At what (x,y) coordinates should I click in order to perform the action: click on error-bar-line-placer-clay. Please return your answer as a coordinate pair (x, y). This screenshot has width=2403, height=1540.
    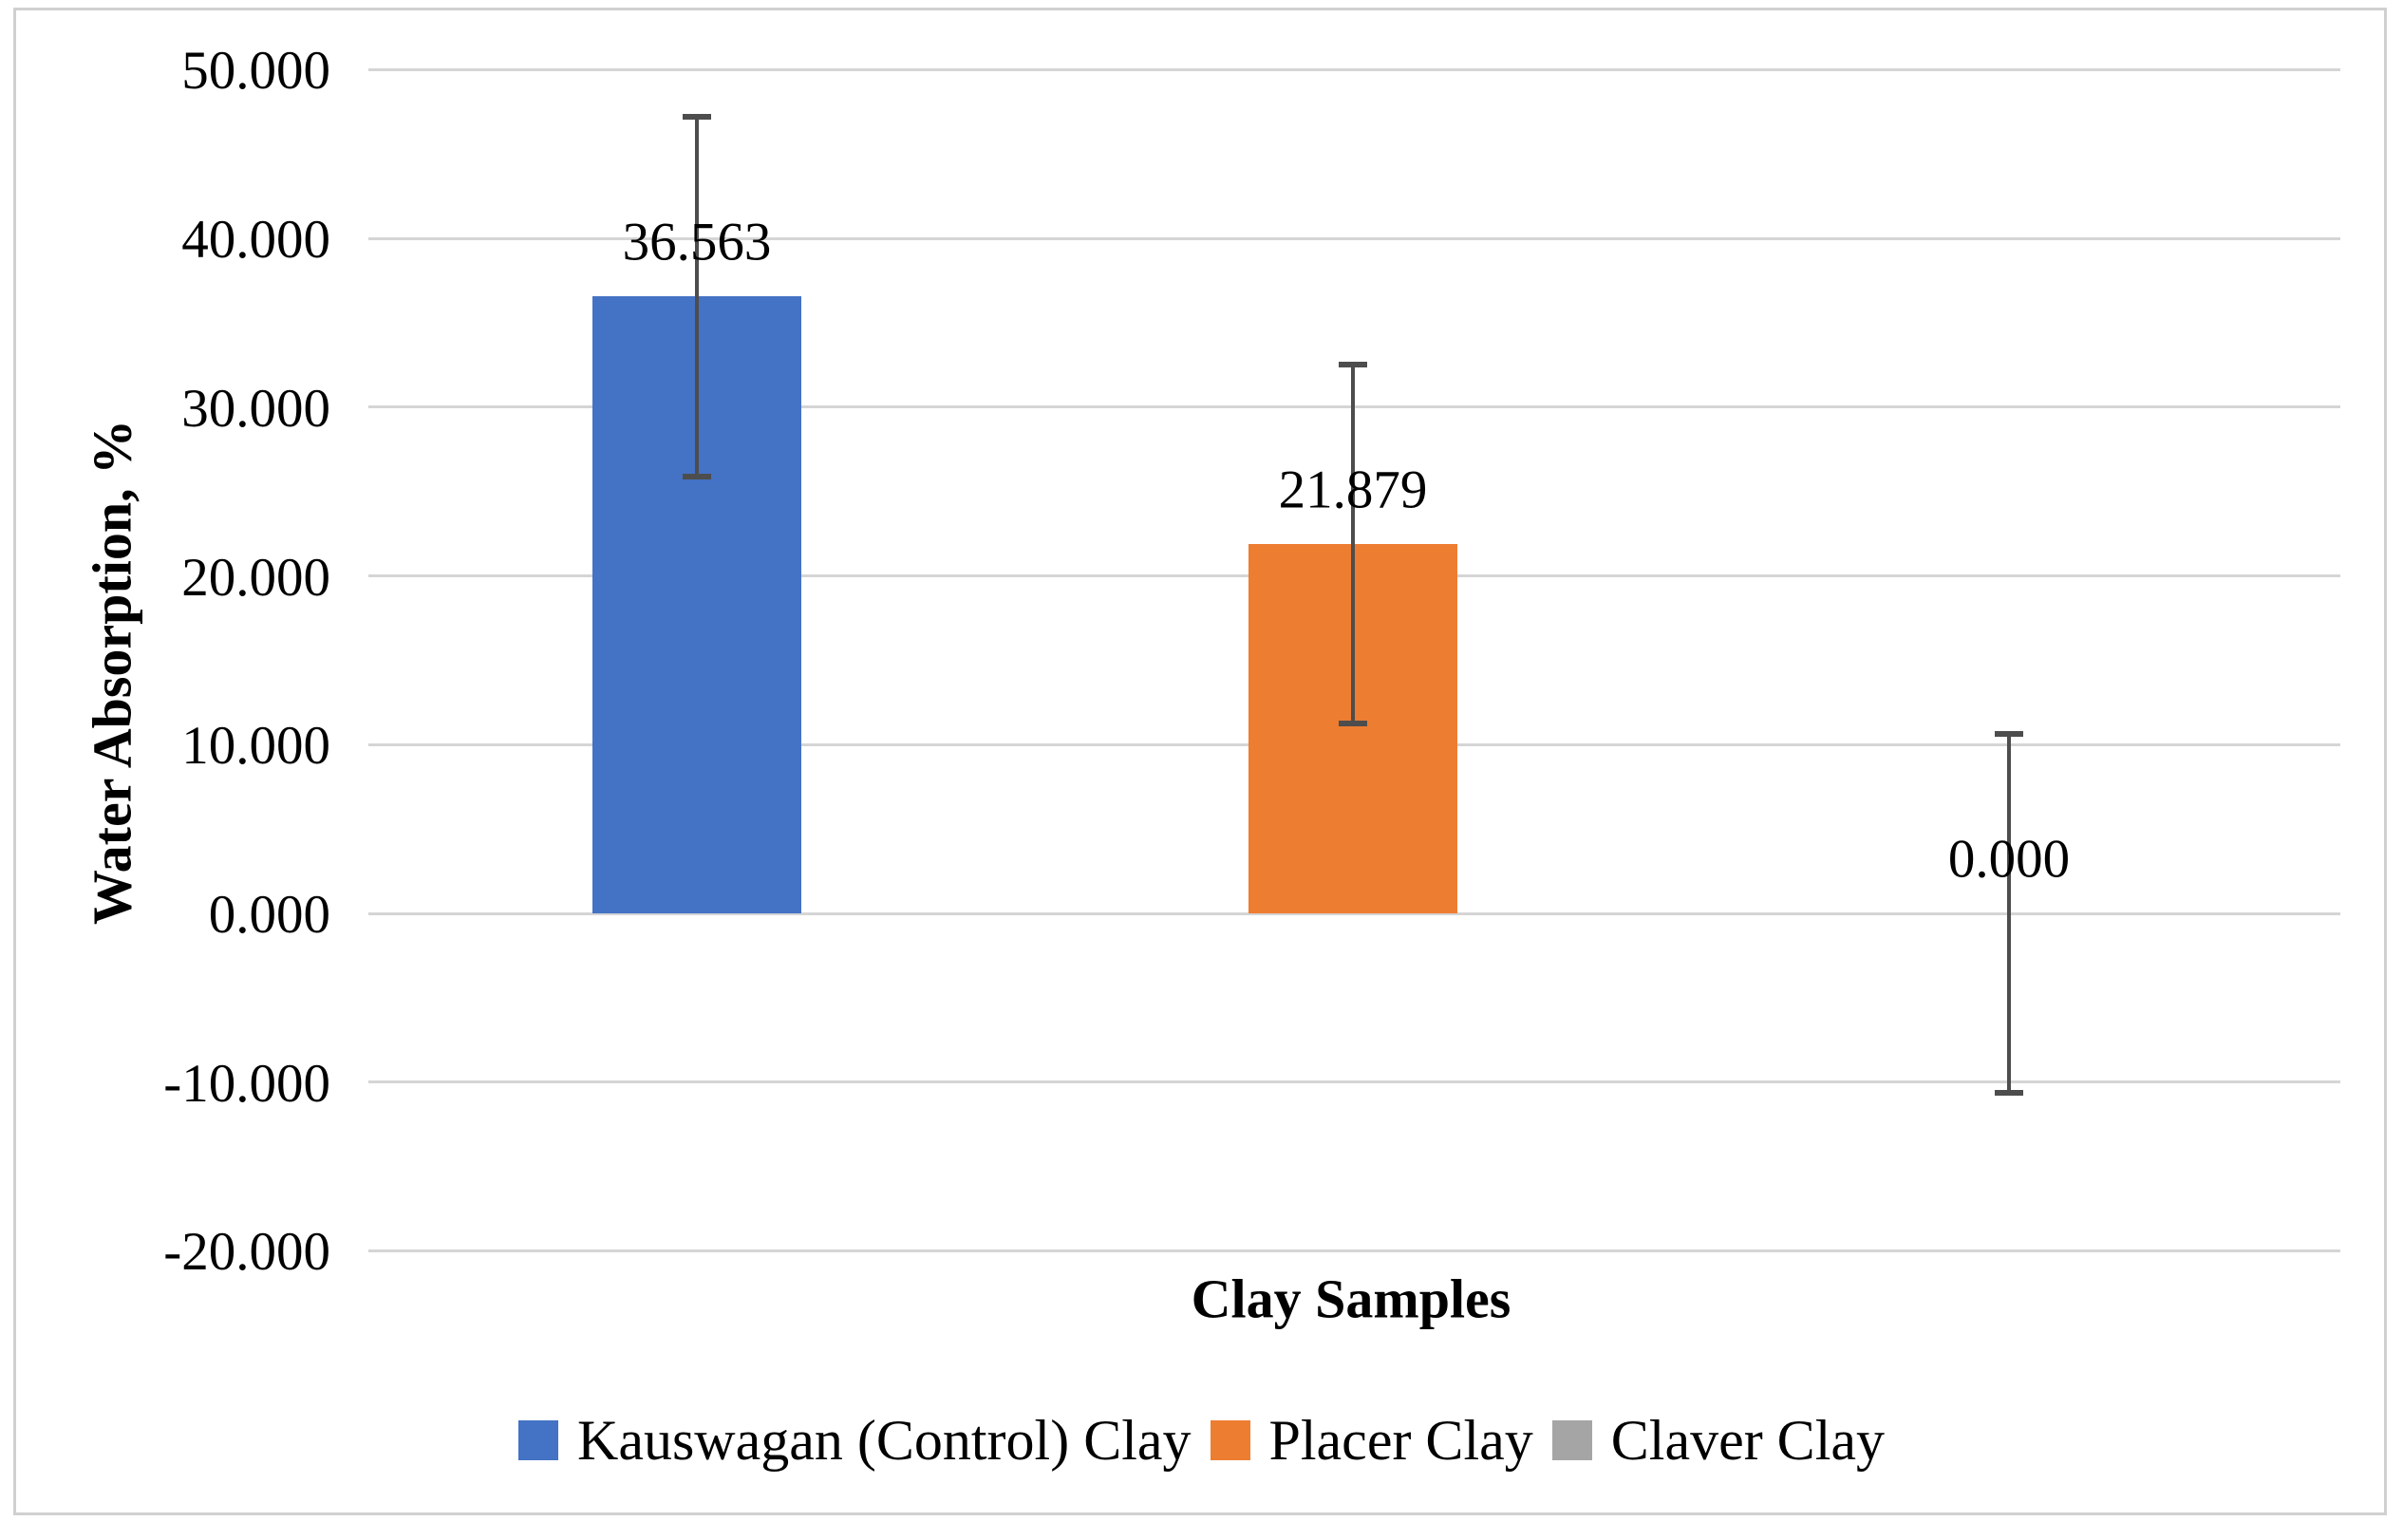
    Looking at the image, I should click on (1353, 544).